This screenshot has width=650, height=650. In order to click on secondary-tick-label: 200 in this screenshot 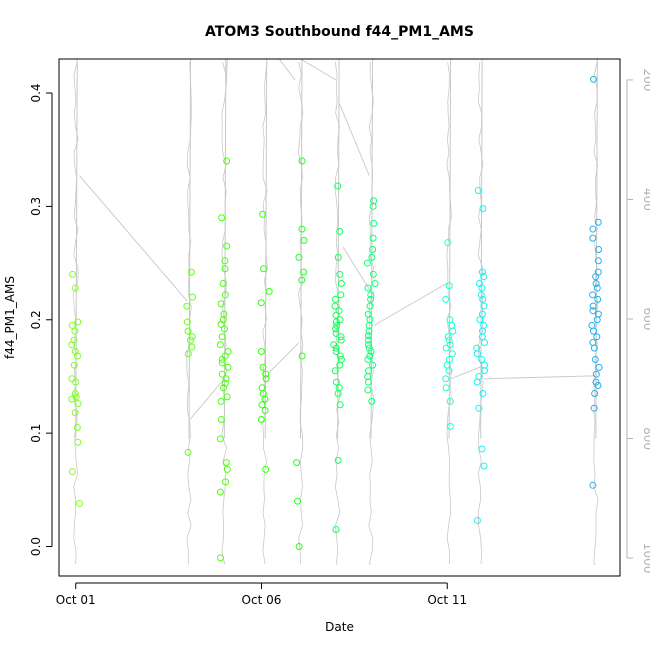, I will do `click(645, 79)`.